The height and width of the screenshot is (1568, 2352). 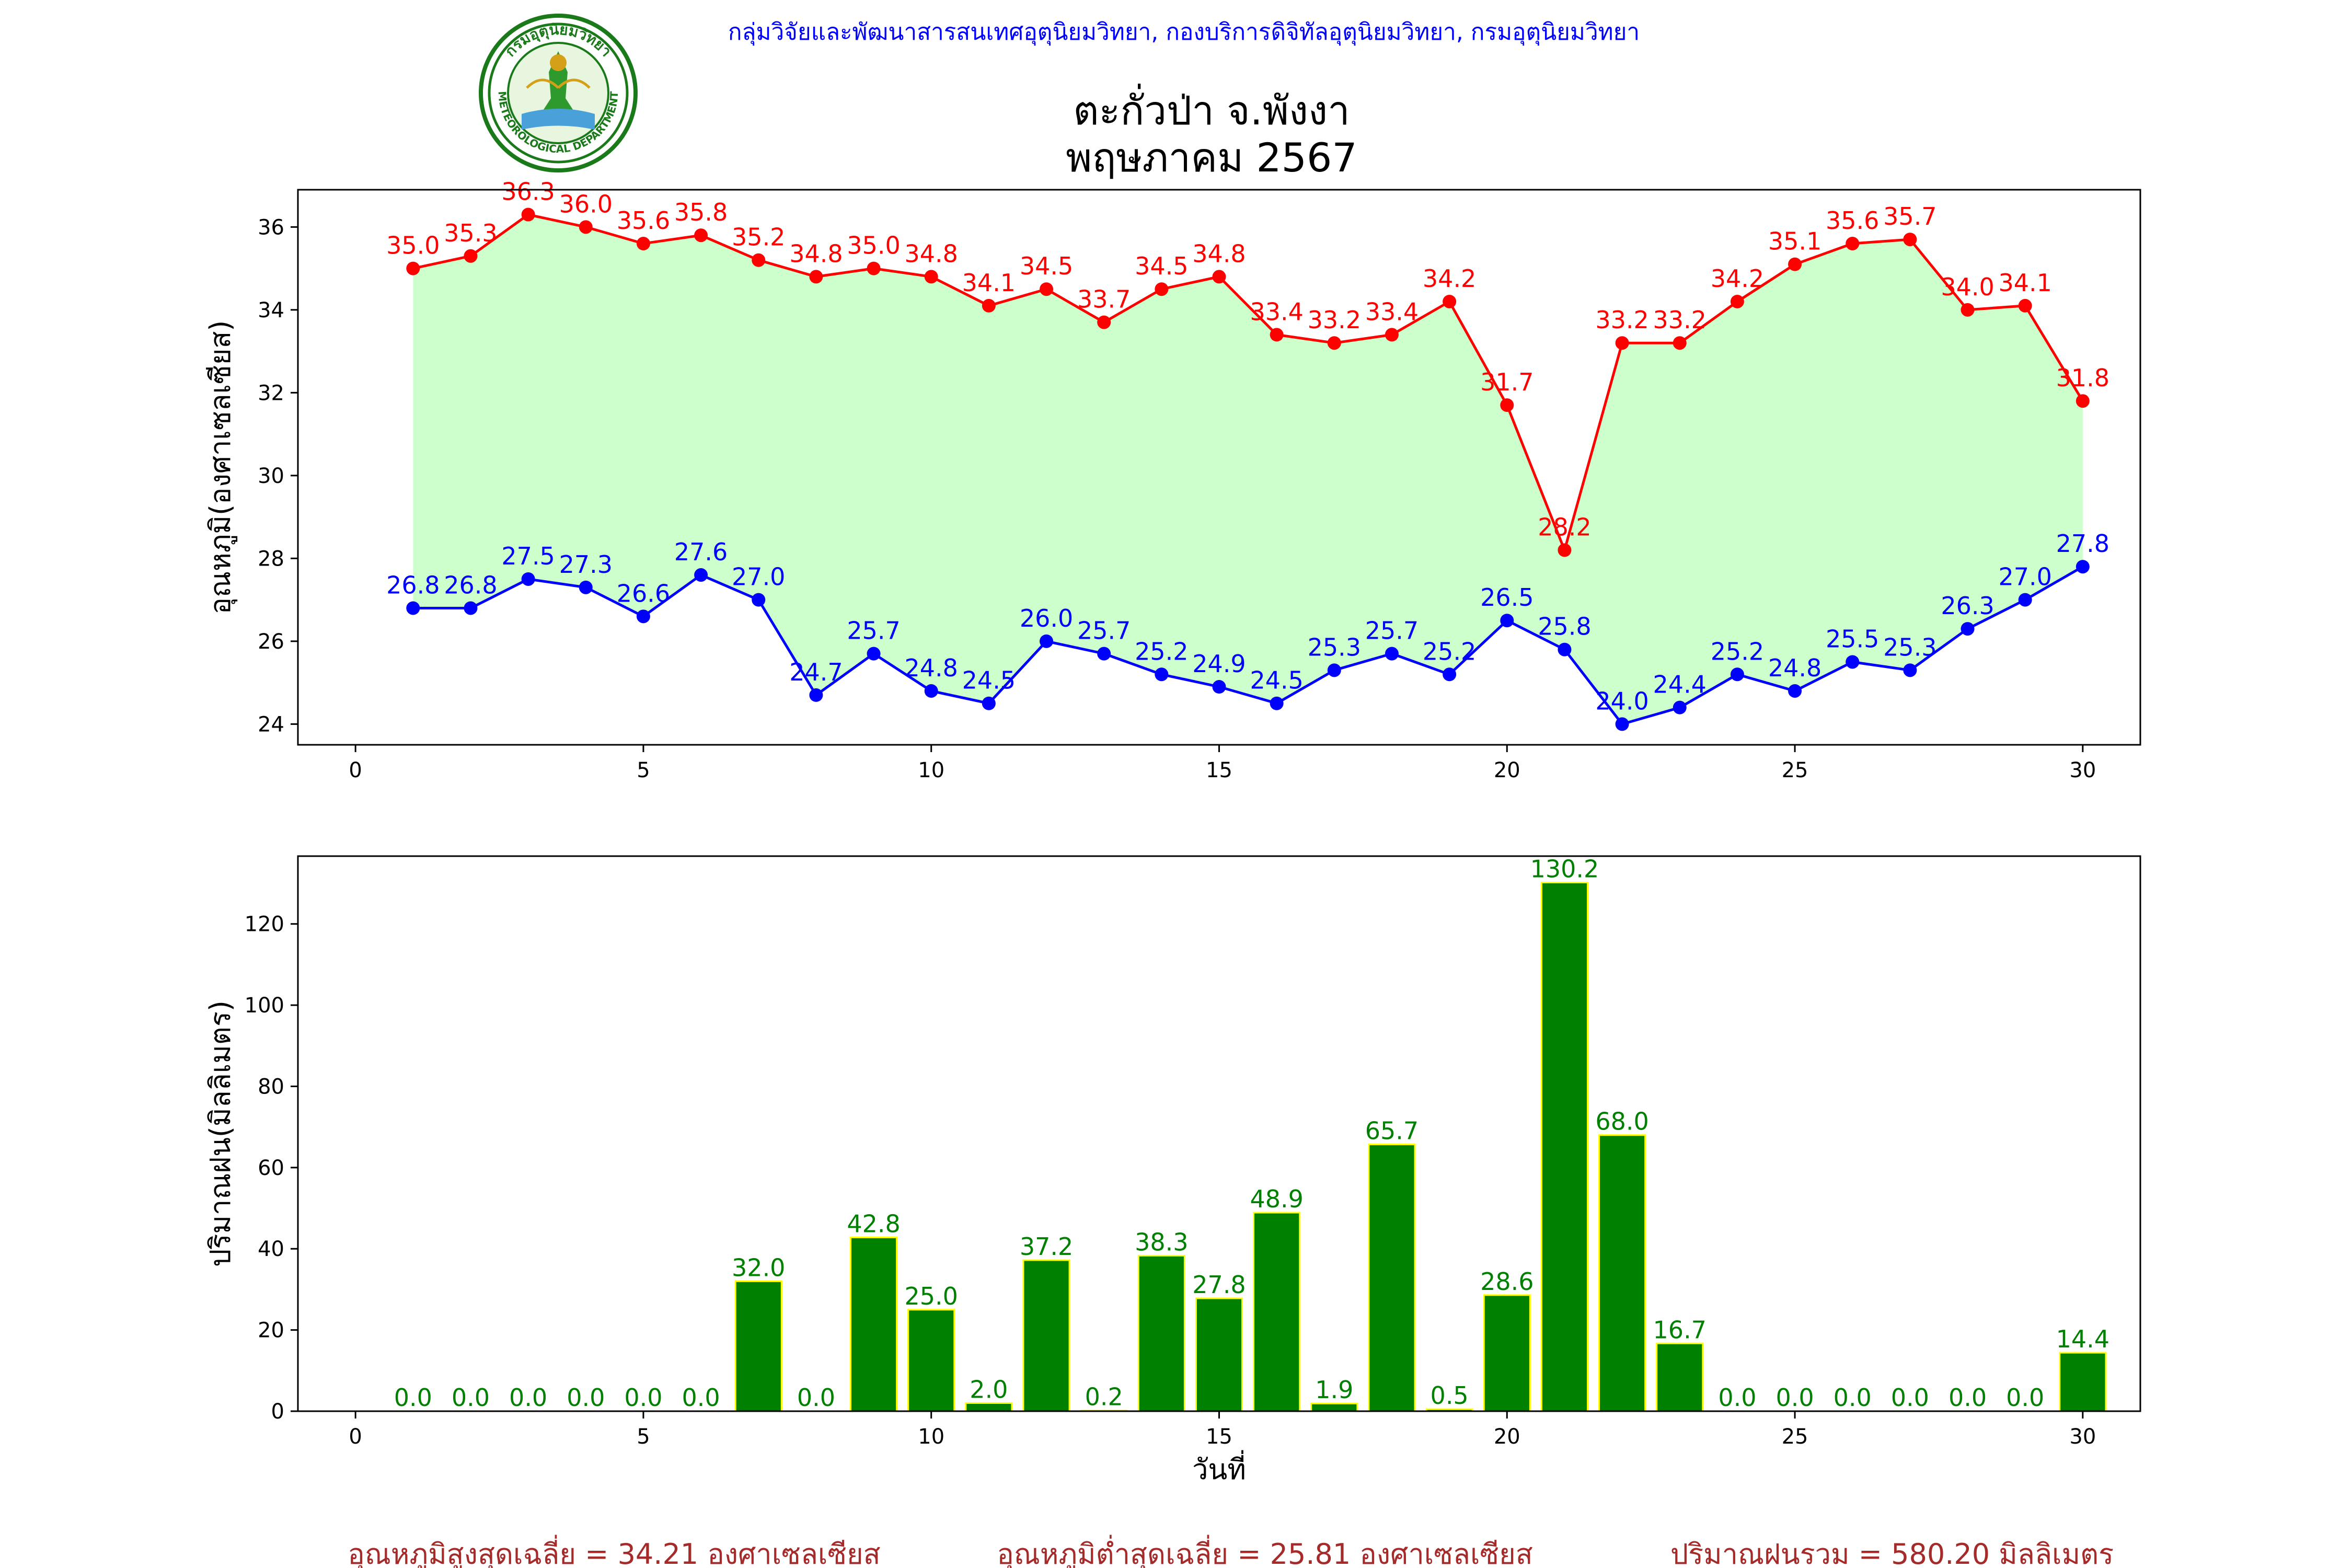 What do you see at coordinates (2082, 1437) in the screenshot?
I see `rainfall-x-tick-label: 30` at bounding box center [2082, 1437].